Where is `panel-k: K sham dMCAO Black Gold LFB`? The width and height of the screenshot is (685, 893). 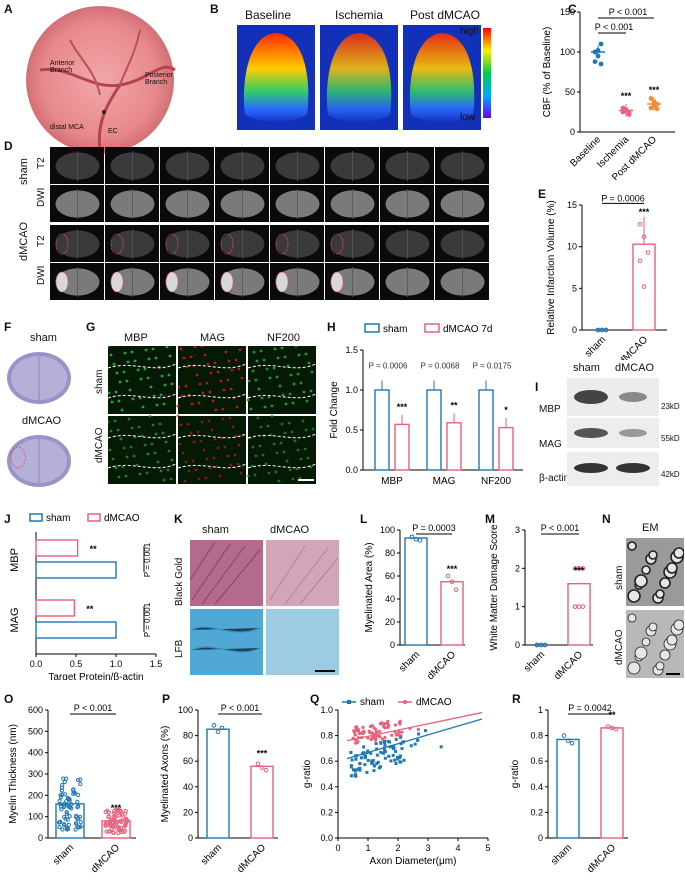 panel-k: K sham dMCAO Black Gold LFB is located at coordinates (259, 597).